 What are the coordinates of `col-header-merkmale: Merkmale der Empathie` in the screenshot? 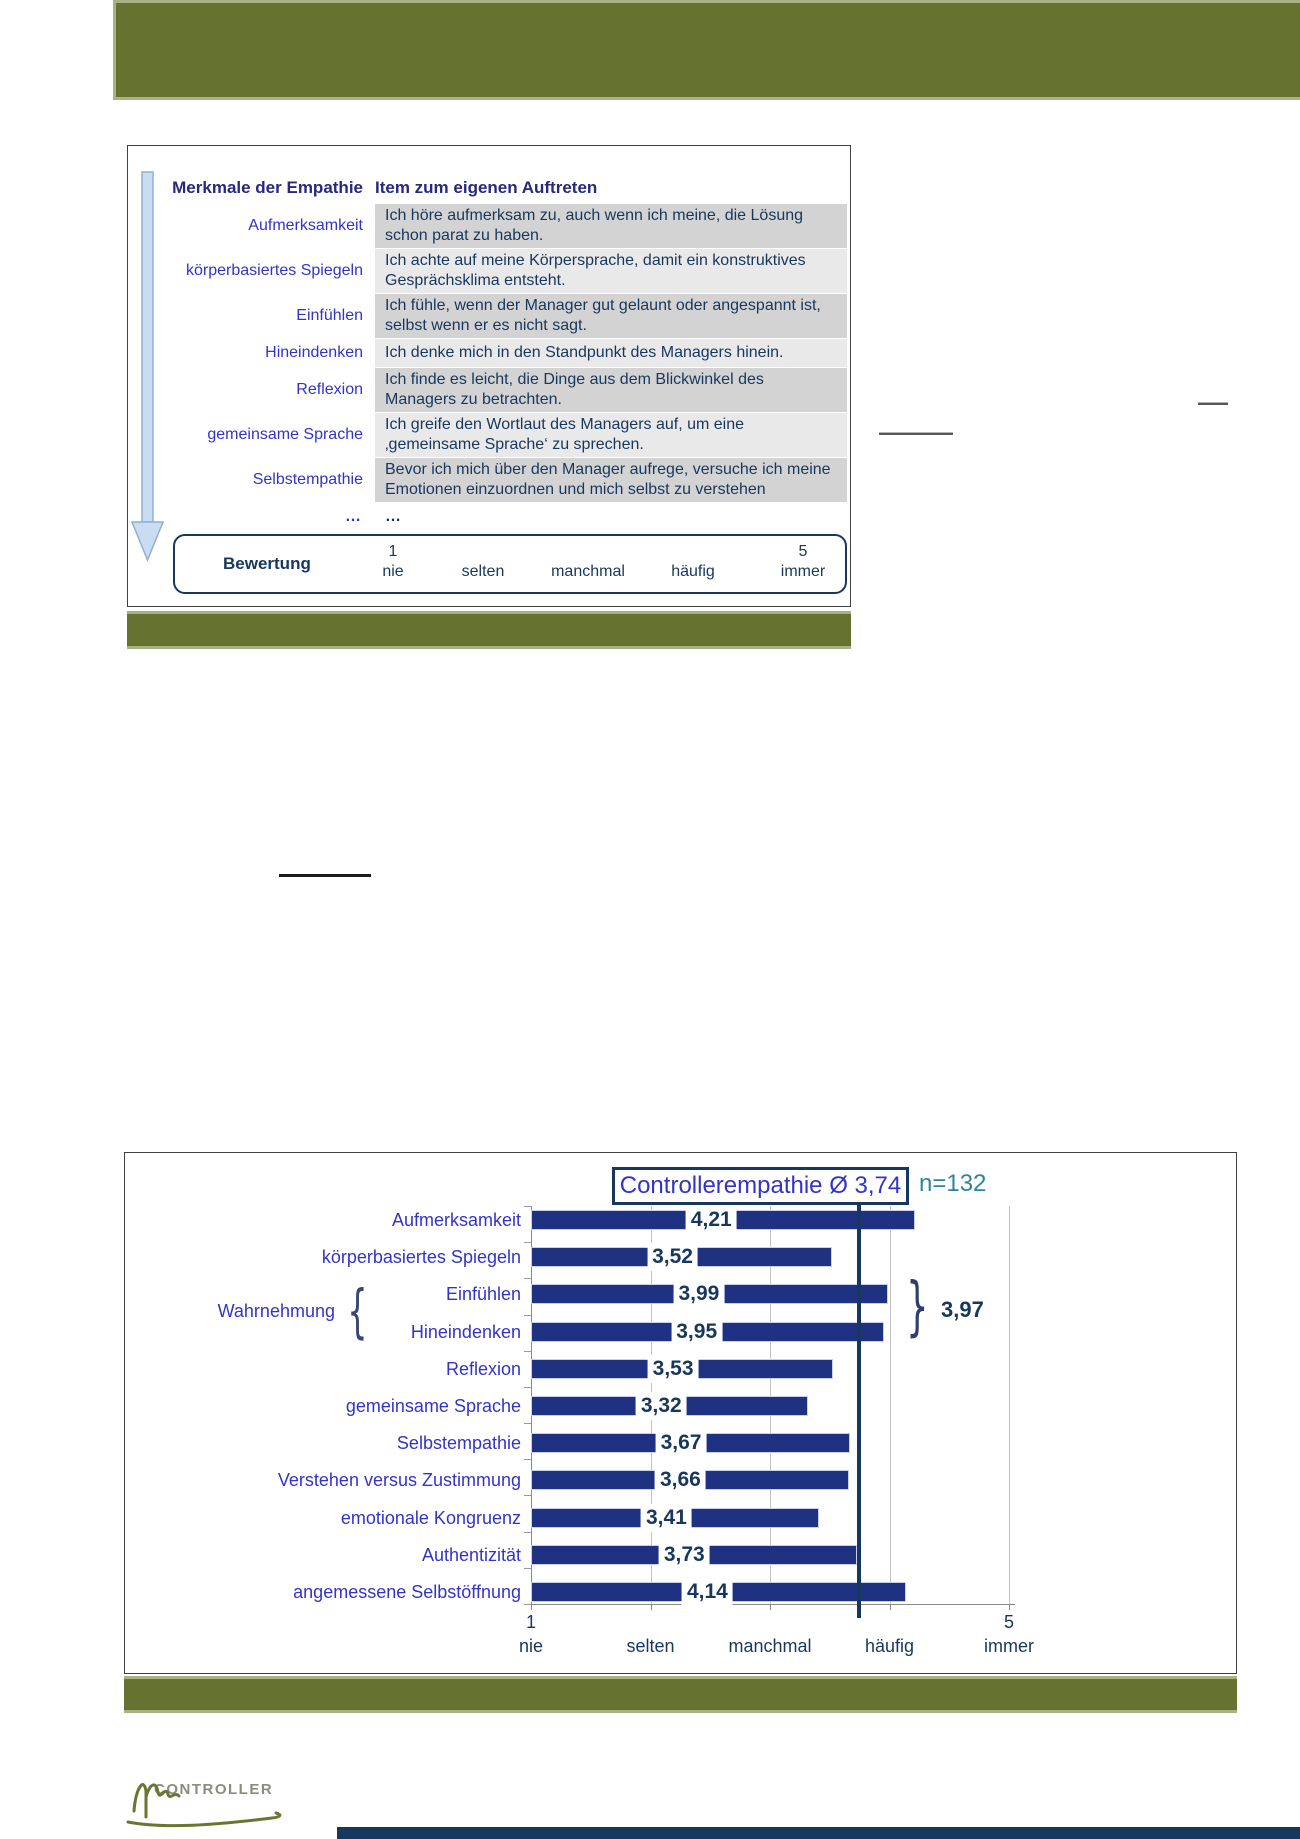 It's located at (267, 187).